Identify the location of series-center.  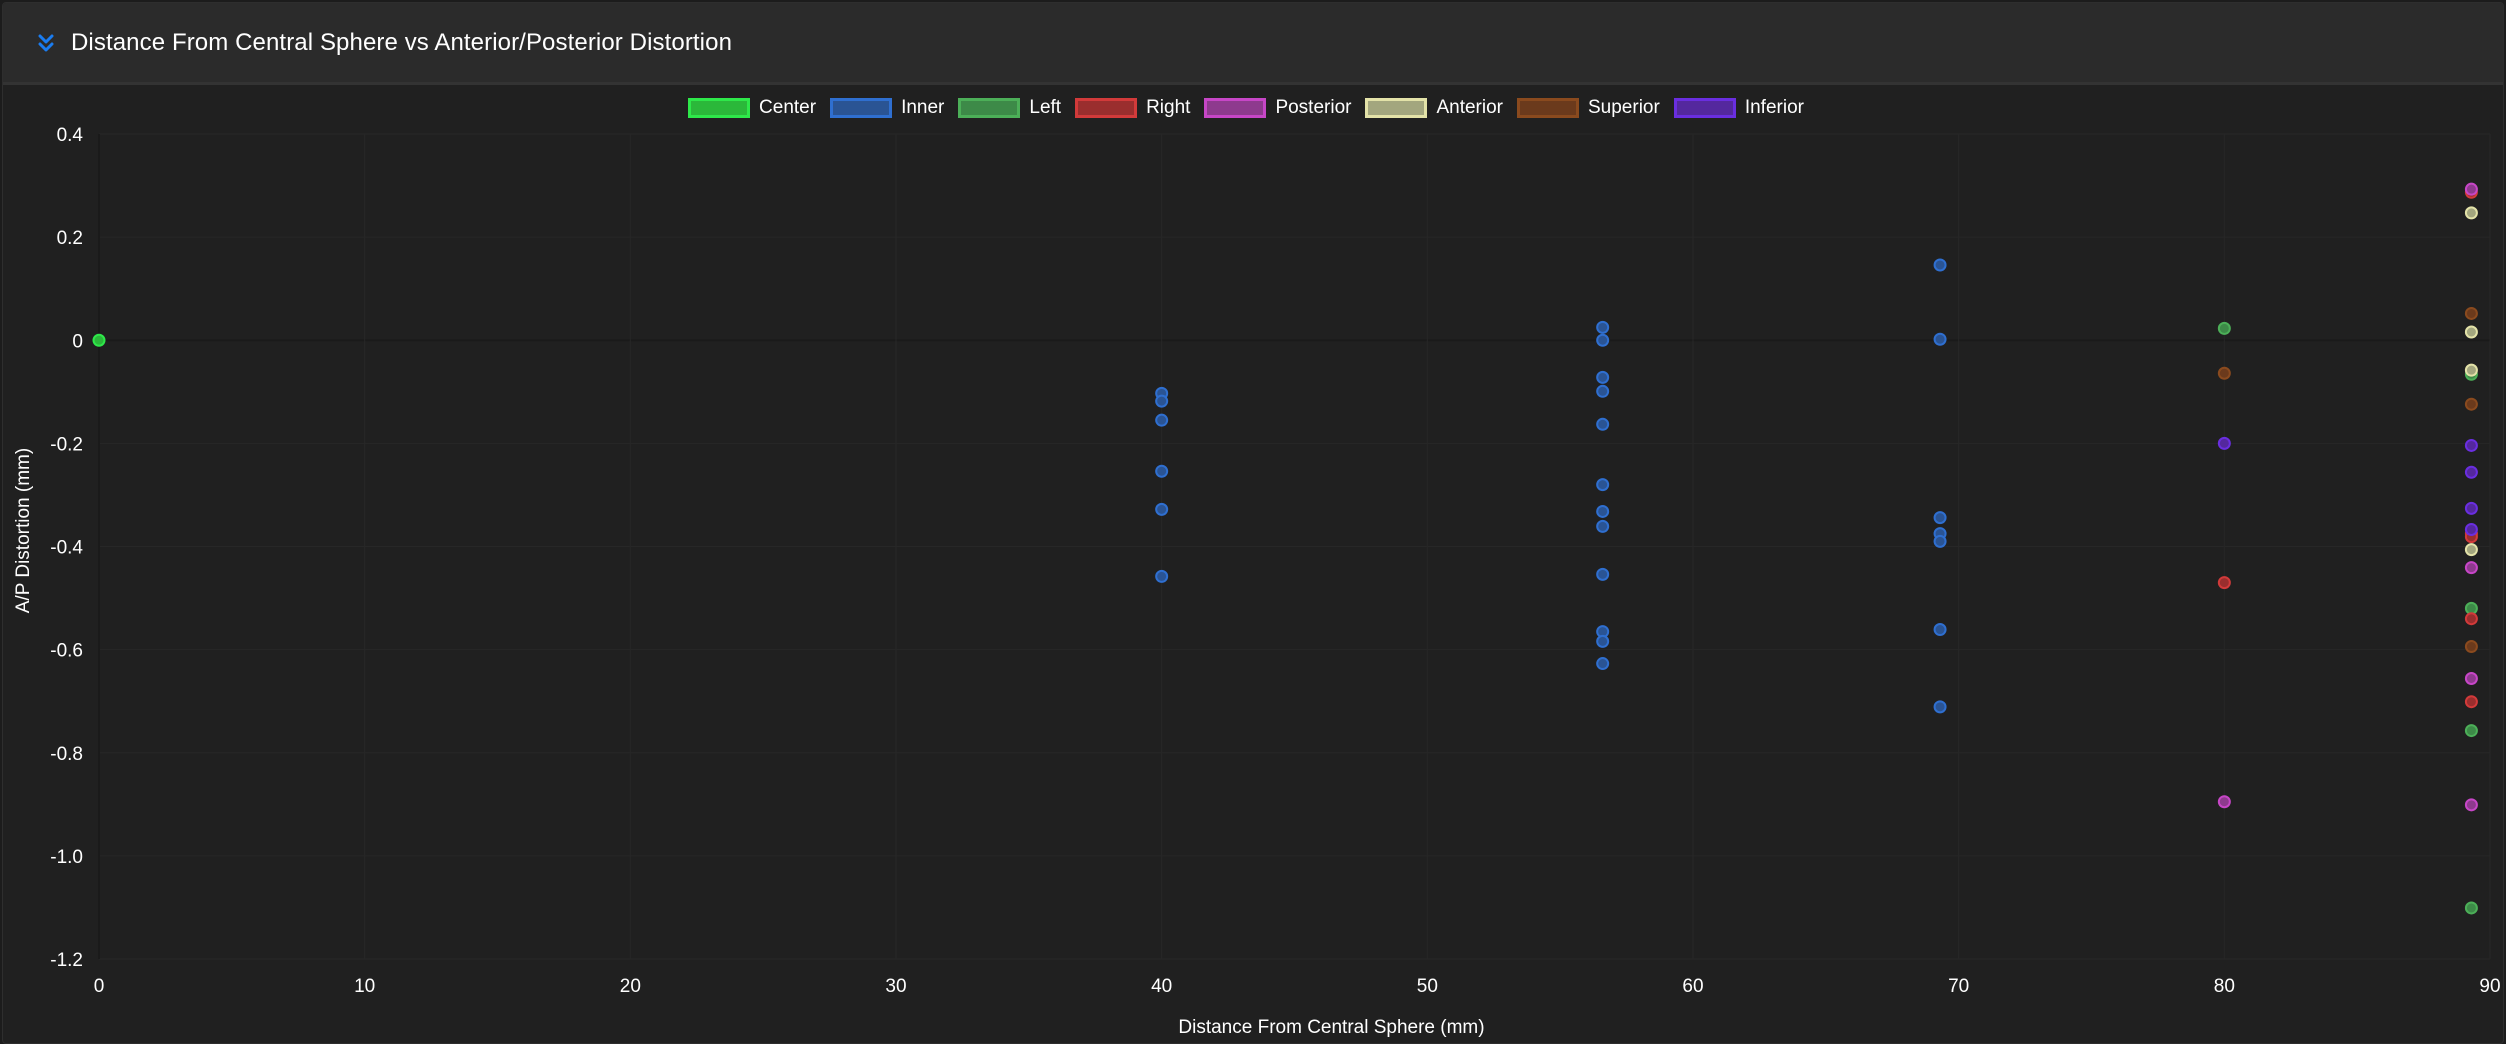
(99, 340).